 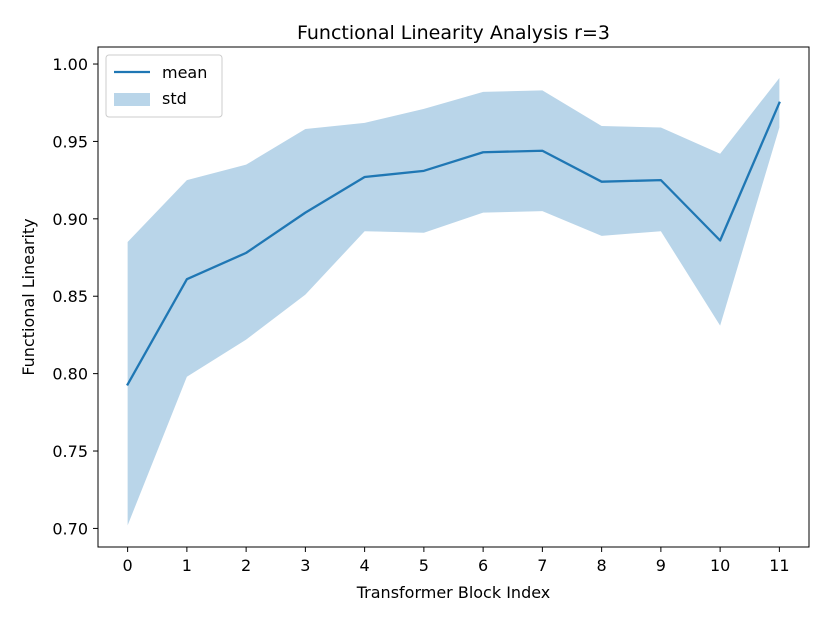 What do you see at coordinates (70, 374) in the screenshot?
I see `y-tick-label: 0.80` at bounding box center [70, 374].